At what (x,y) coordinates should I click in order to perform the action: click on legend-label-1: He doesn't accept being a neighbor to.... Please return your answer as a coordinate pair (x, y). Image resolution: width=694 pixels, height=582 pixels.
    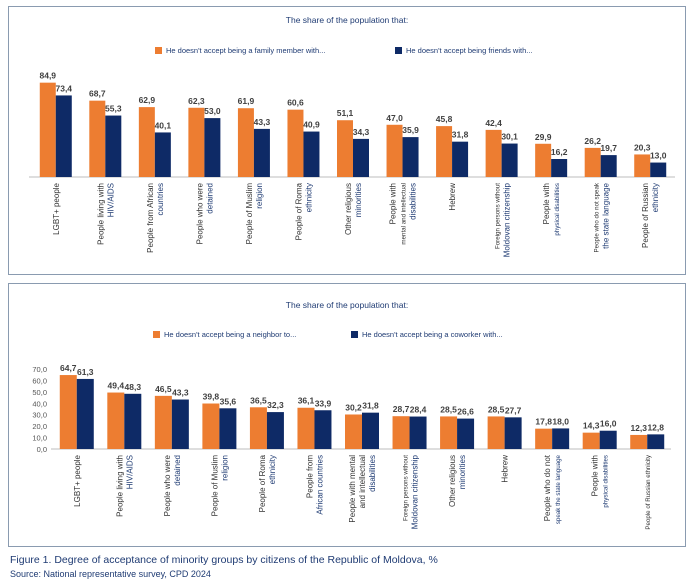
    Looking at the image, I should click on (230, 334).